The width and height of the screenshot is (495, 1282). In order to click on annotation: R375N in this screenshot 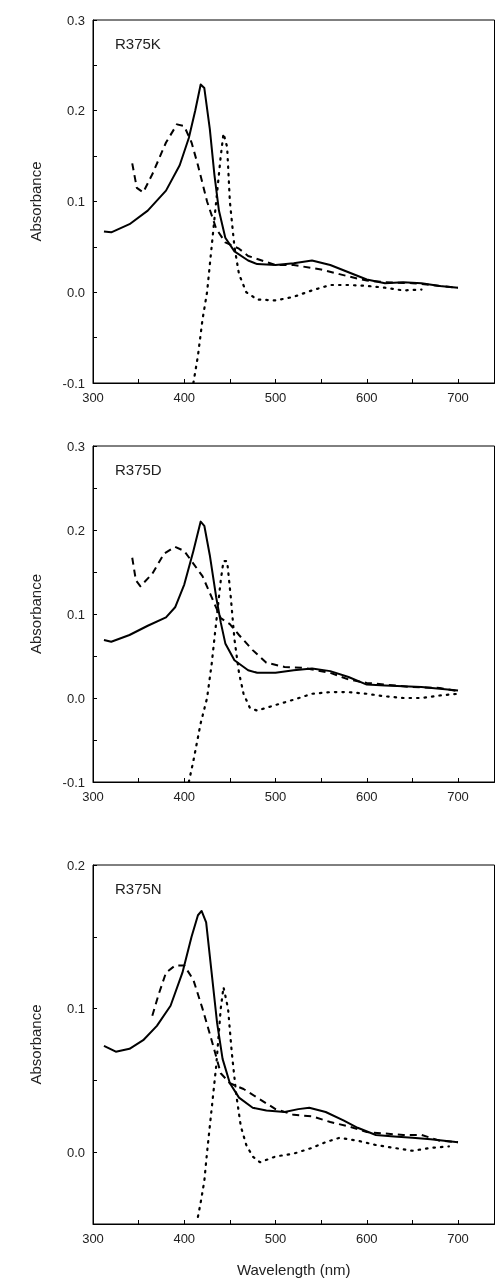, I will do `click(138, 888)`.